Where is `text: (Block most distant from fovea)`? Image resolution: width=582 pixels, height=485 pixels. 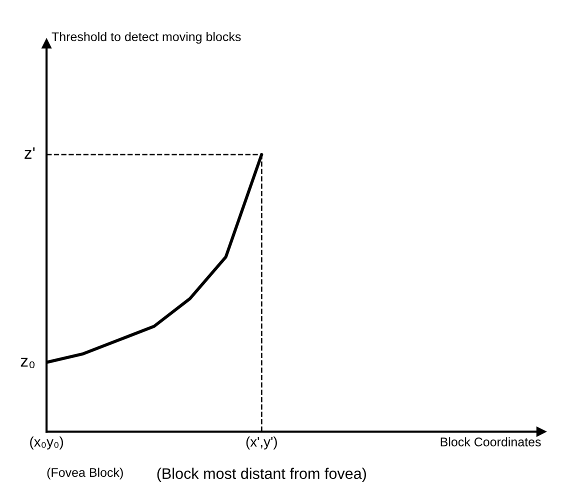
text: (Block most distant from fovea) is located at coordinates (261, 475).